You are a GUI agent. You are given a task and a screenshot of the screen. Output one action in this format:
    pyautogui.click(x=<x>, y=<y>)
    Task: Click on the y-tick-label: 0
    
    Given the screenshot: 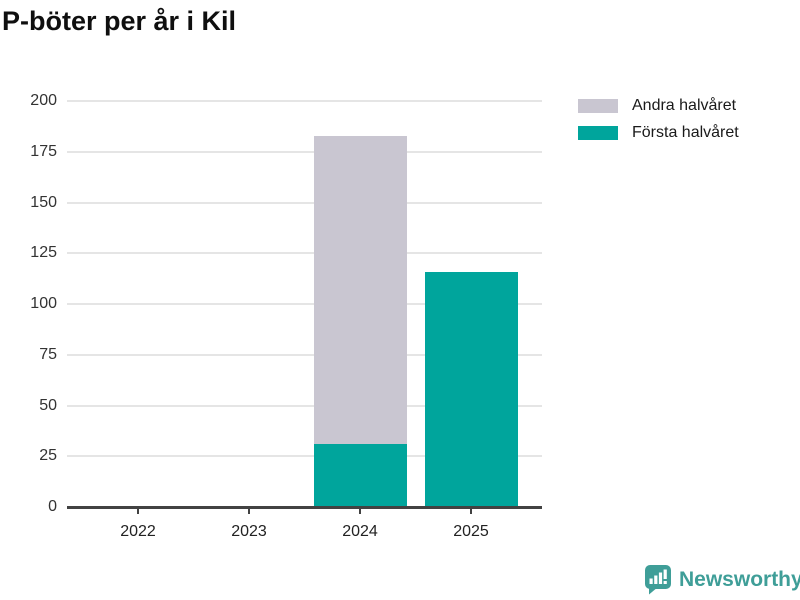 What is the action you would take?
    pyautogui.click(x=52, y=506)
    